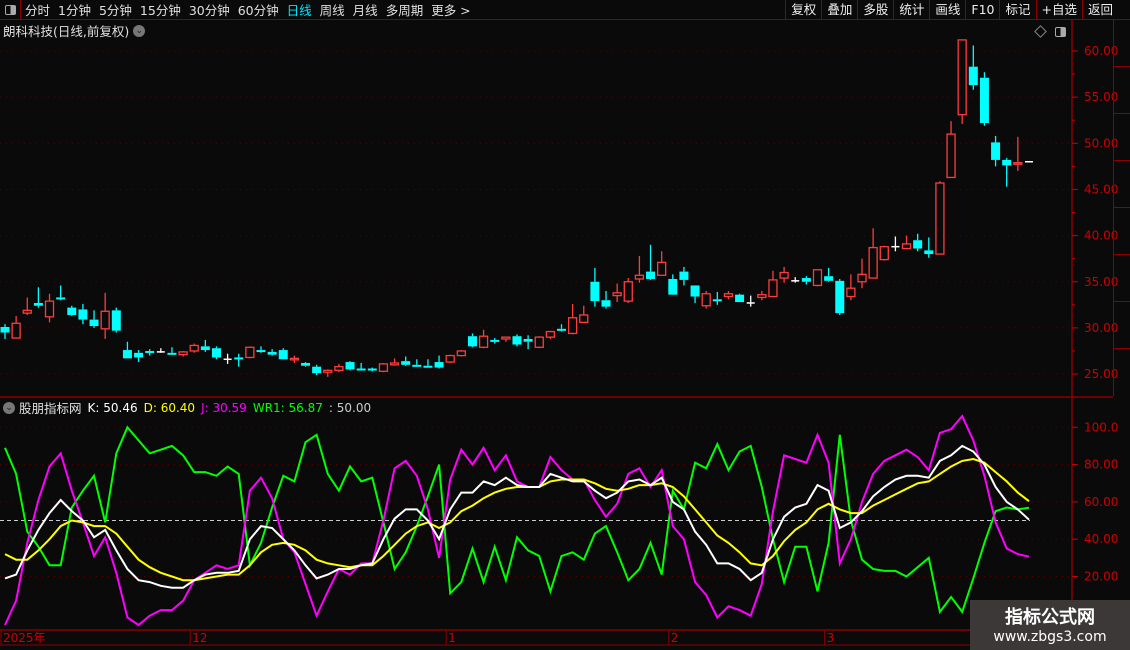 Image resolution: width=1130 pixels, height=650 pixels. What do you see at coordinates (287, 407) in the screenshot?
I see `legend-wr1: WR1: 56.87` at bounding box center [287, 407].